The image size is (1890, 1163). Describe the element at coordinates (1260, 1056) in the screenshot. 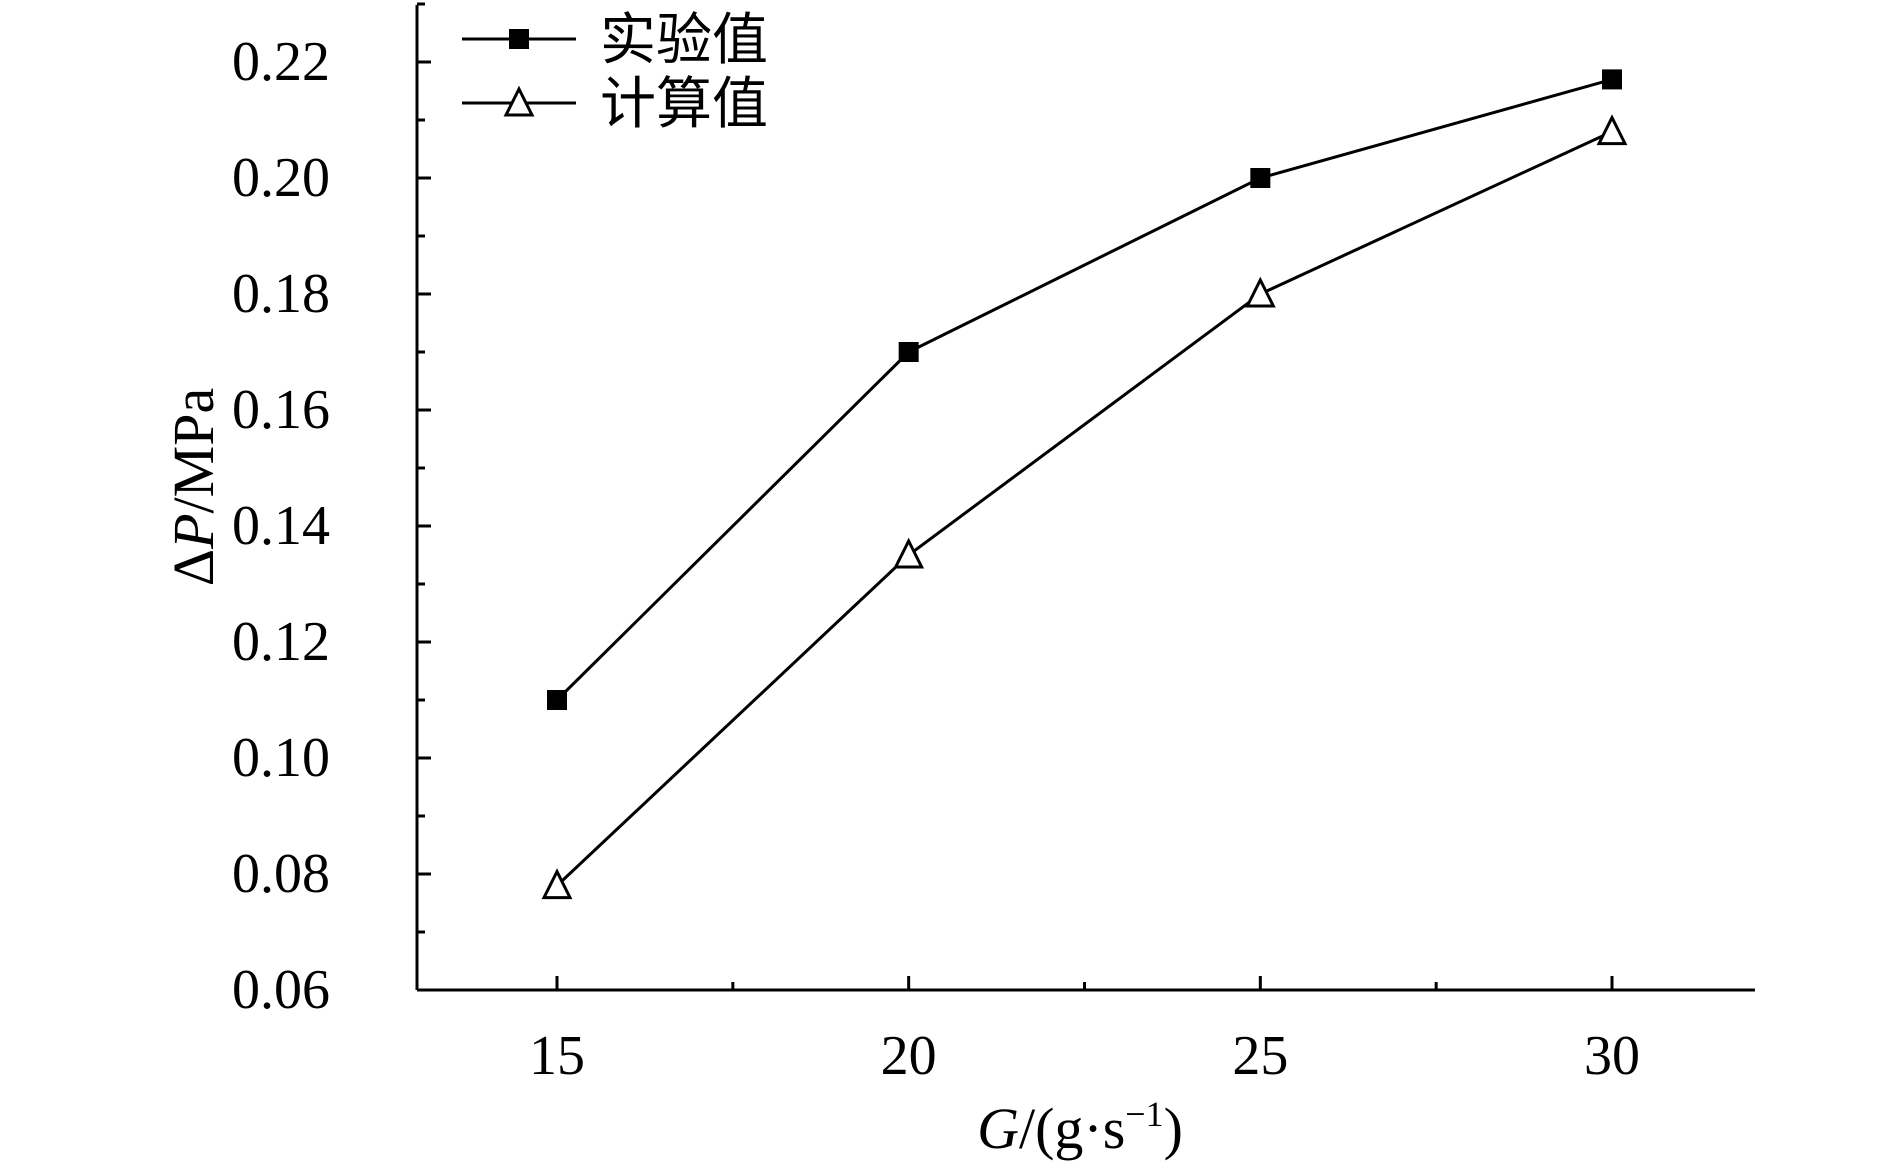

I see `x-tick-label: 25` at that location.